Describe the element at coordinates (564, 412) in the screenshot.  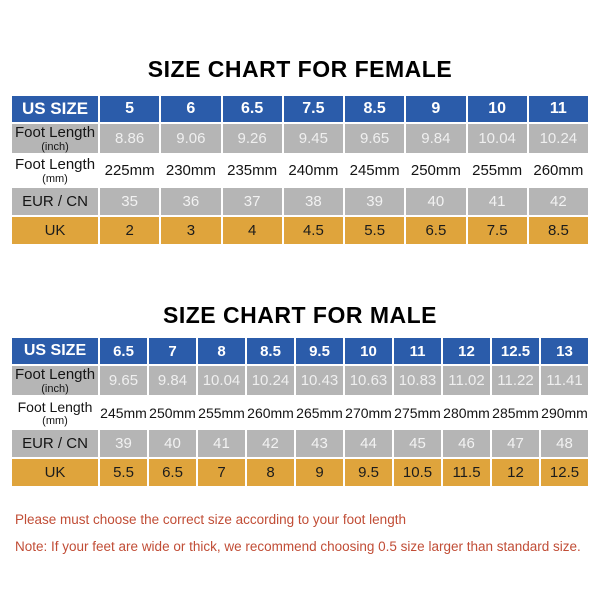
I see `value-cell: 290mm` at that location.